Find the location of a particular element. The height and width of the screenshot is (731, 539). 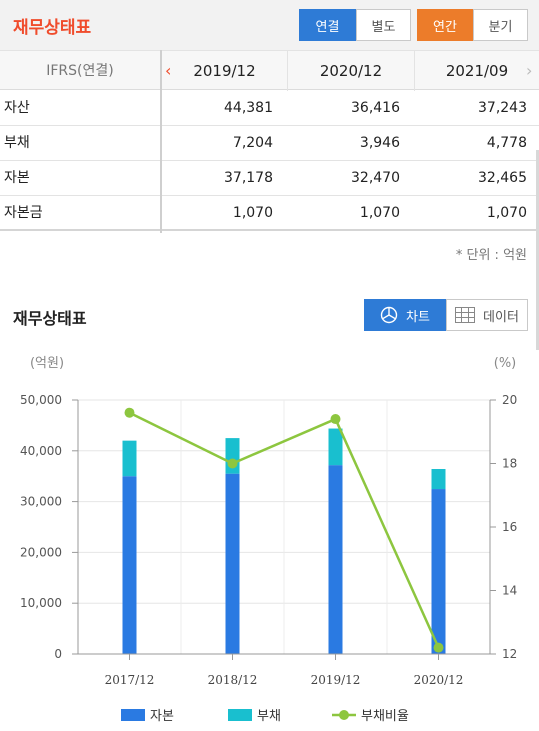

y-tick-label-left: 30,000 is located at coordinates (41, 502).